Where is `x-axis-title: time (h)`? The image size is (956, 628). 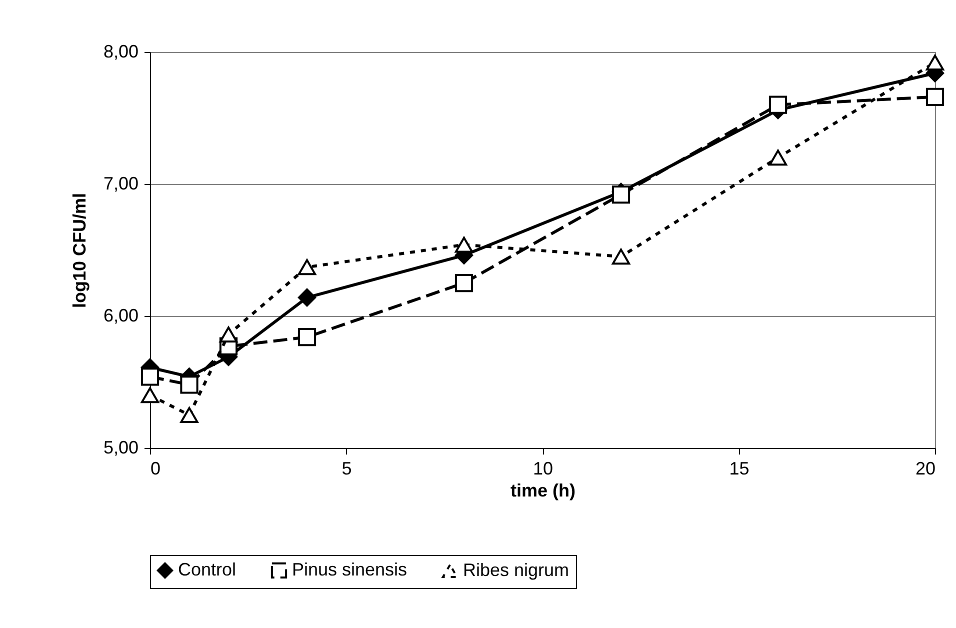 x-axis-title: time (h) is located at coordinates (543, 490).